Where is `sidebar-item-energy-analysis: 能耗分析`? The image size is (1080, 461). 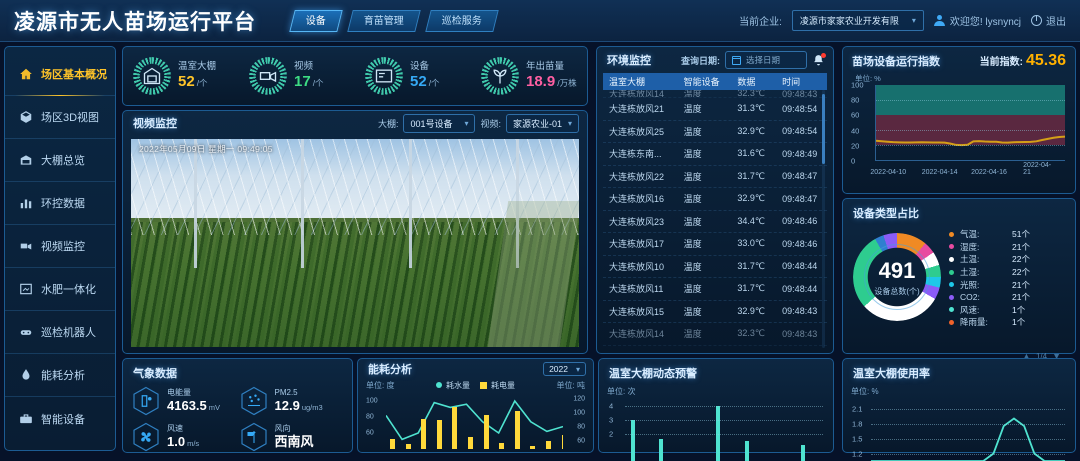 sidebar-item-energy-analysis: 能耗分析 is located at coordinates (60, 375).